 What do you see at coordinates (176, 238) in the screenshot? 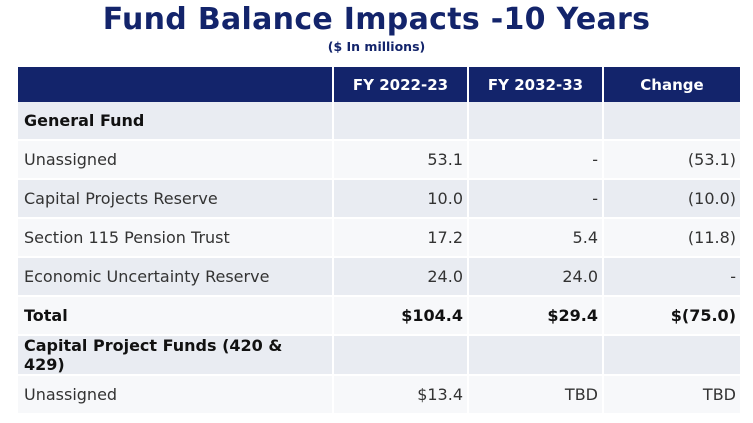
I see `row-label: Section 115 Pension Trust` at bounding box center [176, 238].